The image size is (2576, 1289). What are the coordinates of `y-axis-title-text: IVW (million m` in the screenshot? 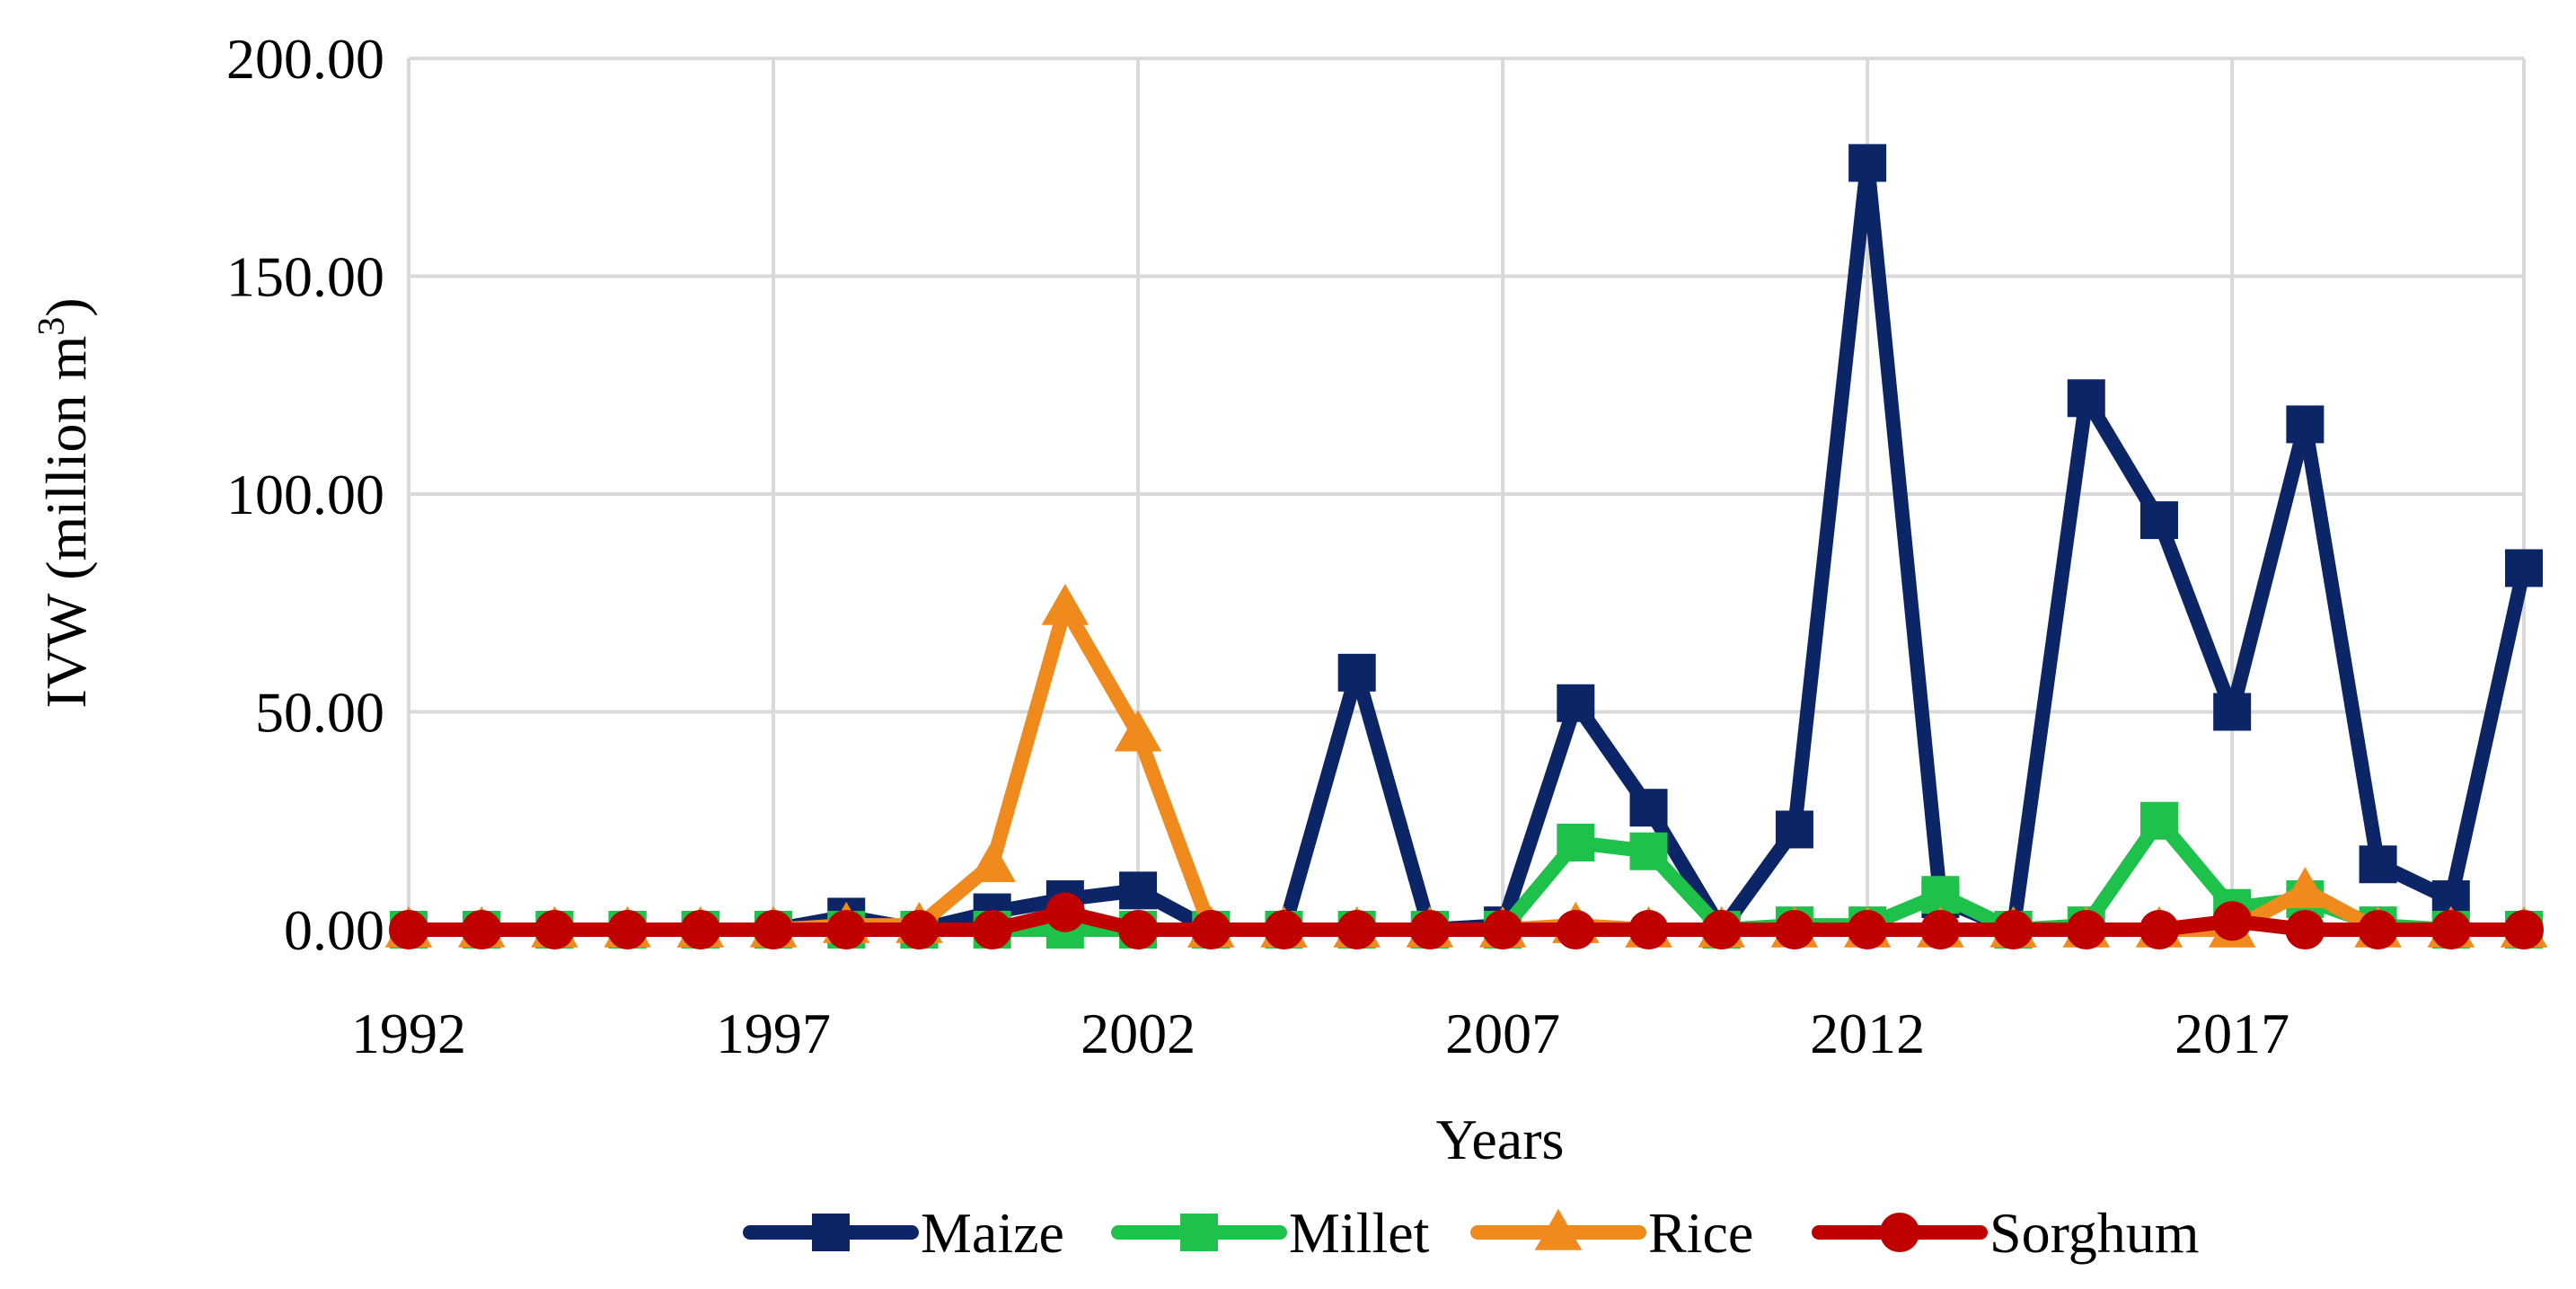 It's located at (66, 523).